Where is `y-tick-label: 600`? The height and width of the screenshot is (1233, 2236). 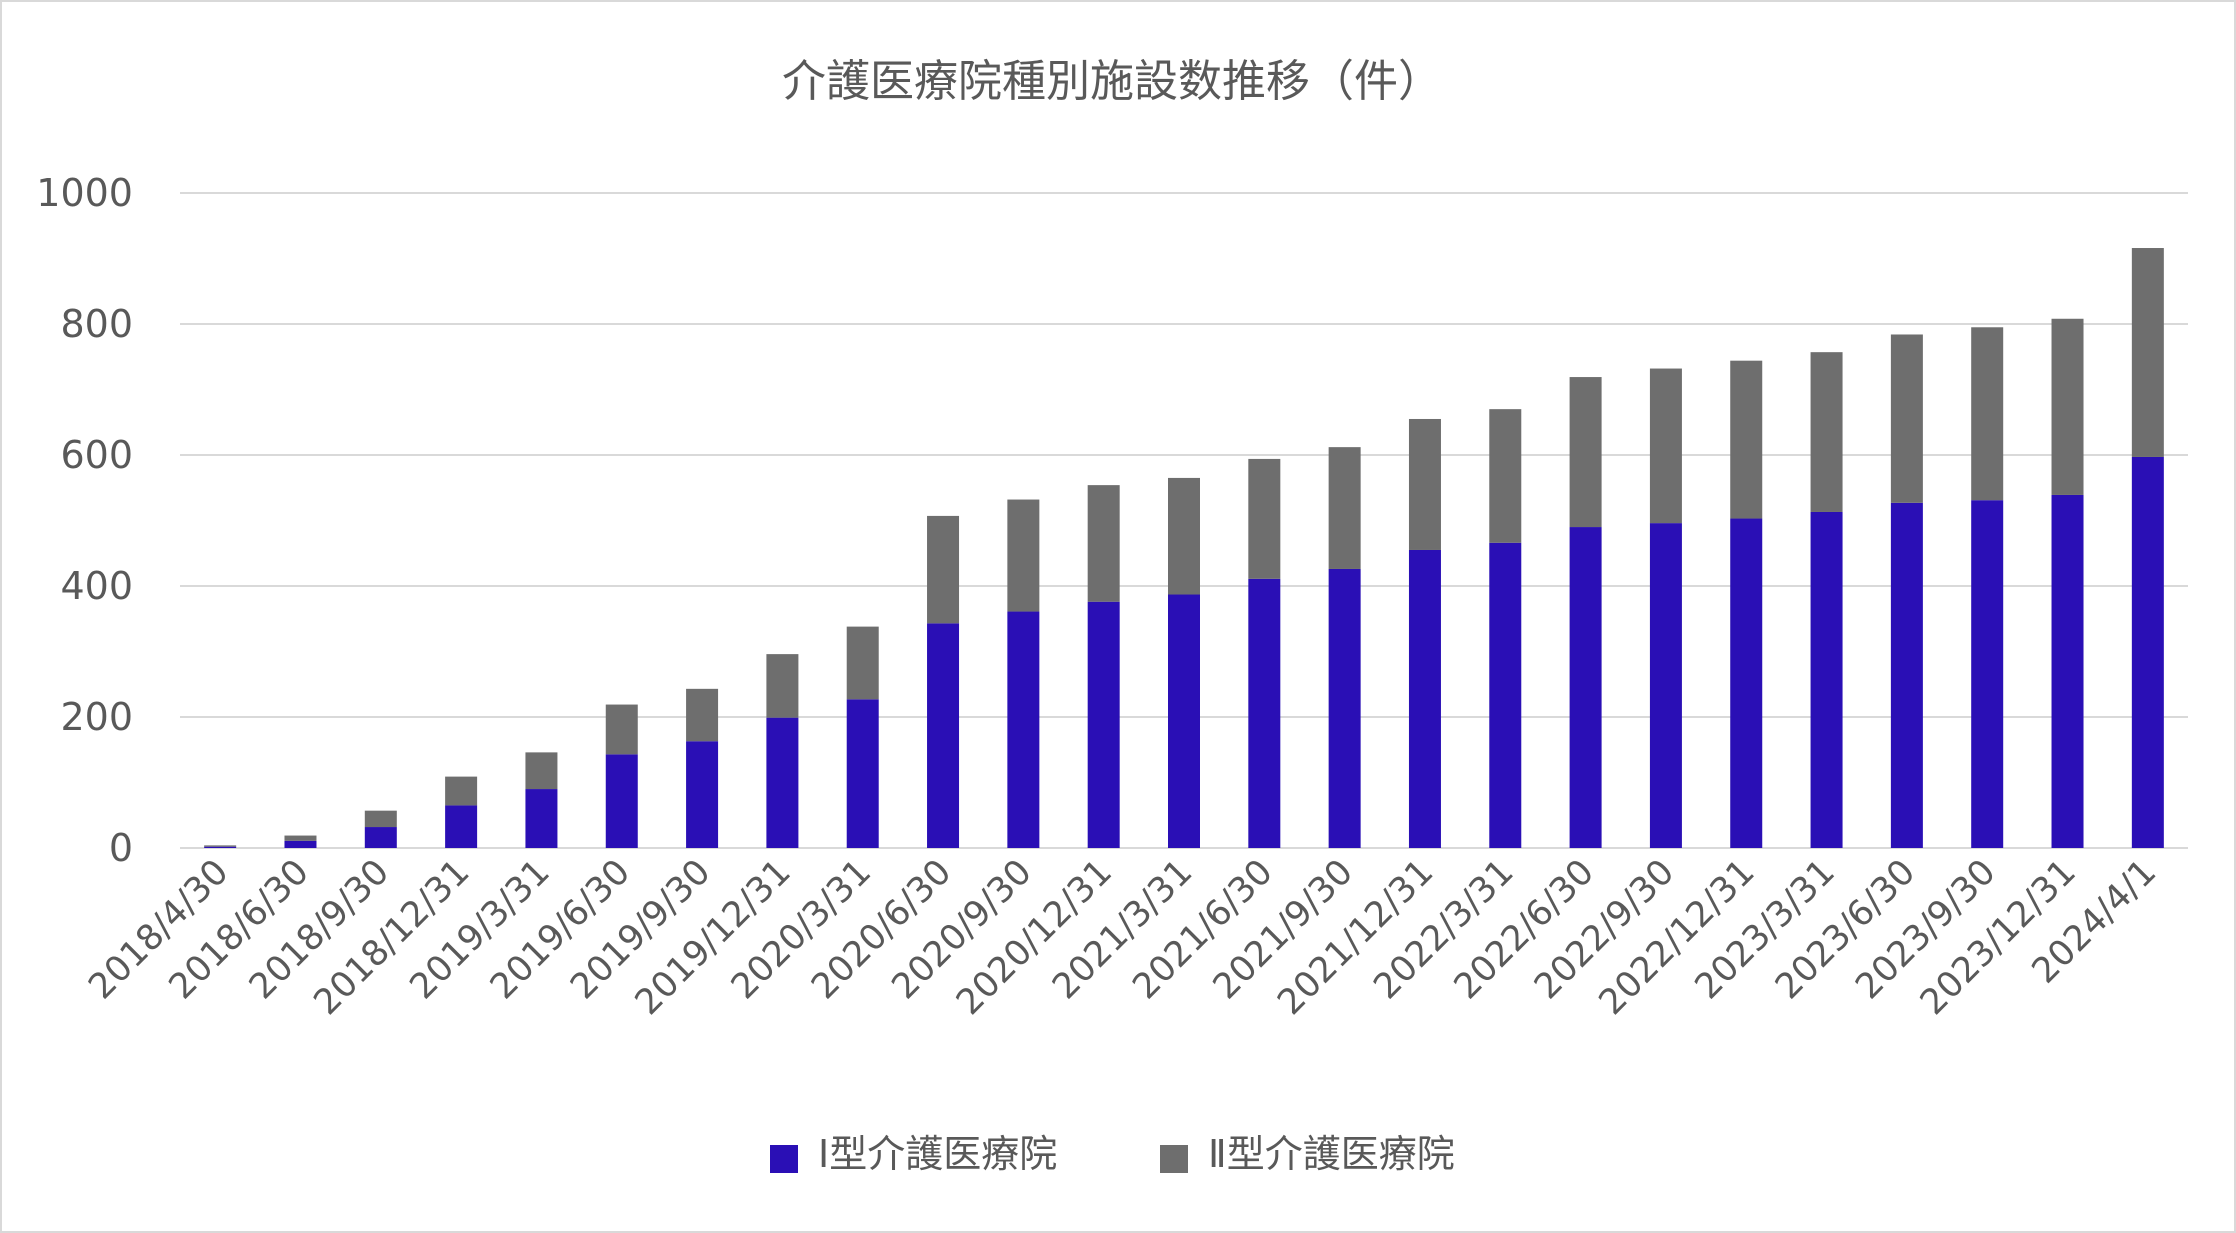 y-tick-label: 600 is located at coordinates (96, 455).